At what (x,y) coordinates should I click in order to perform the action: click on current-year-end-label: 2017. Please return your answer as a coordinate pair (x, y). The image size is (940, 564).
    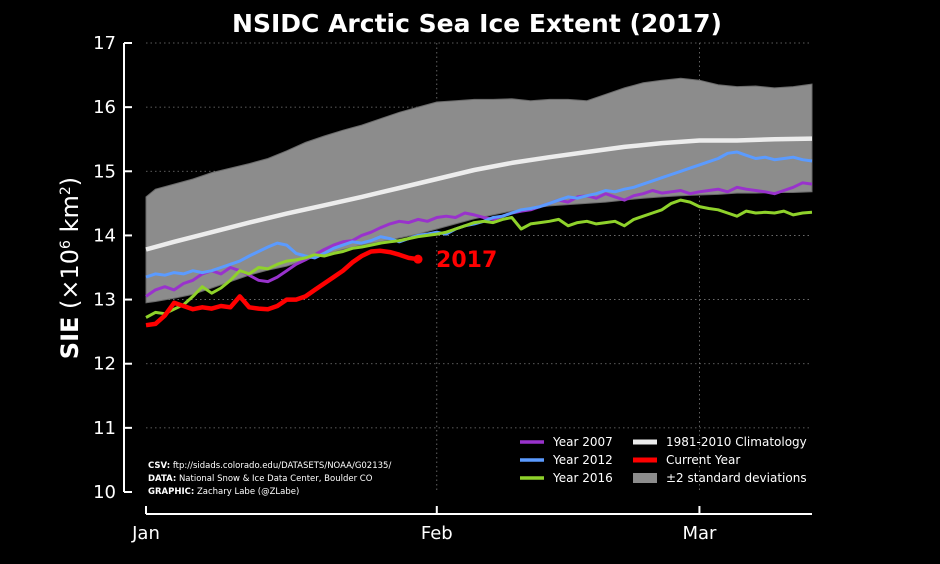
    Looking at the image, I should click on (466, 260).